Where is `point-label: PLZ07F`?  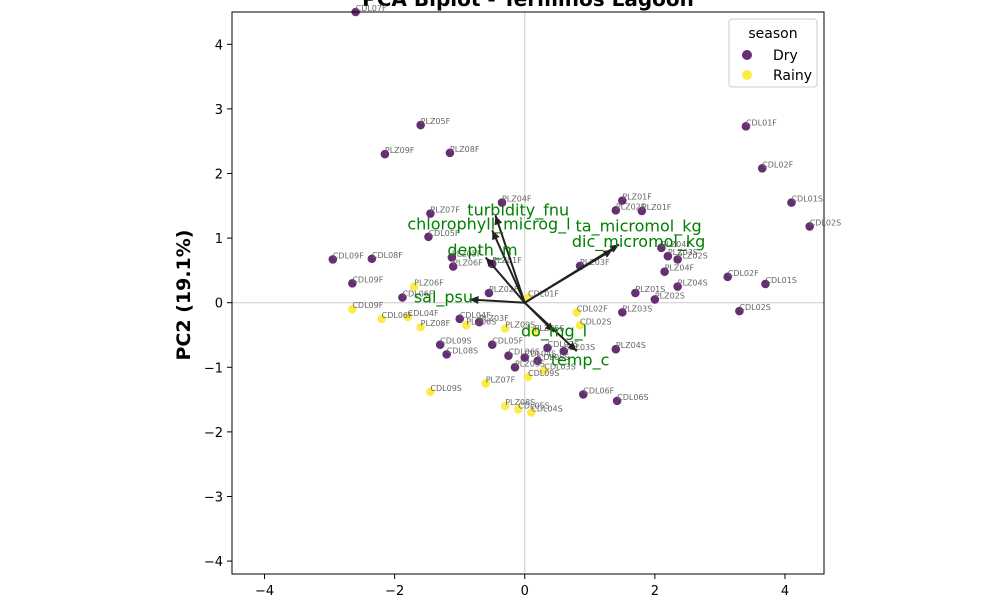 point-label: PLZ07F is located at coordinates (501, 379).